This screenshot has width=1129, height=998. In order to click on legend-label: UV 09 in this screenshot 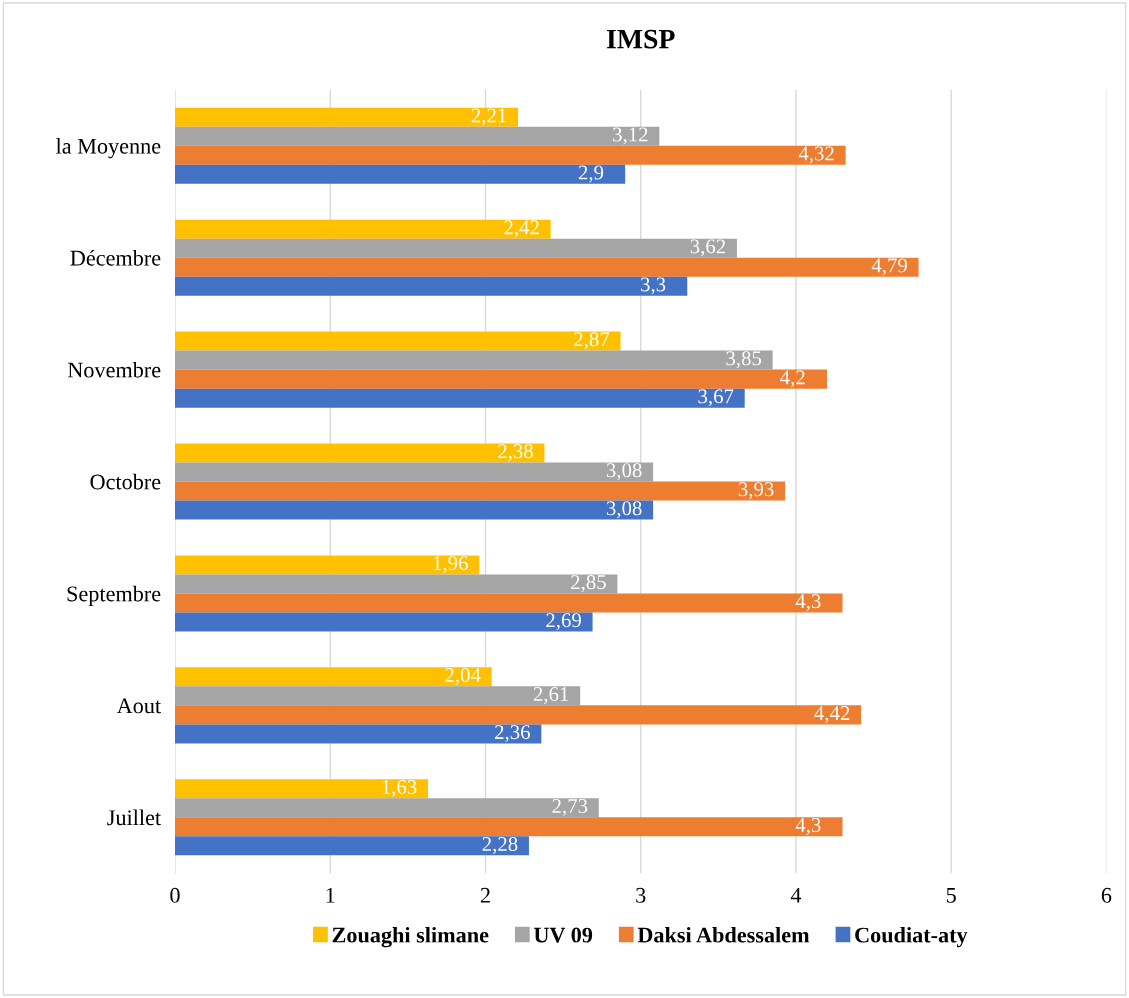, I will do `click(563, 935)`.